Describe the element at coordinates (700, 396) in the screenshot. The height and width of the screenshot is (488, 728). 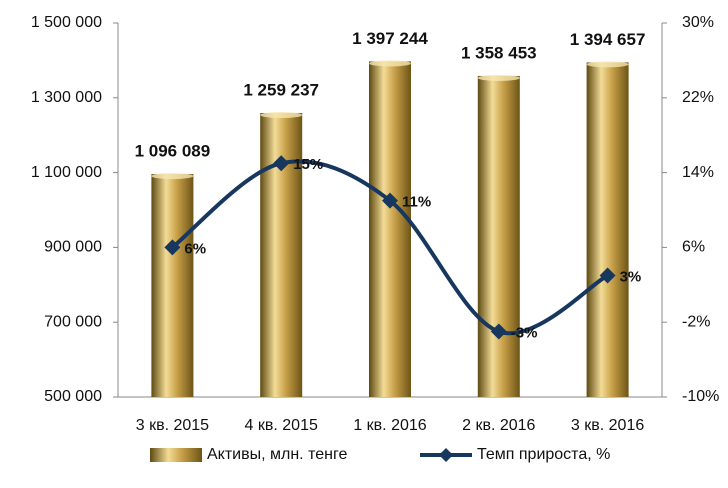
I see `y2-tick-label: -10%` at that location.